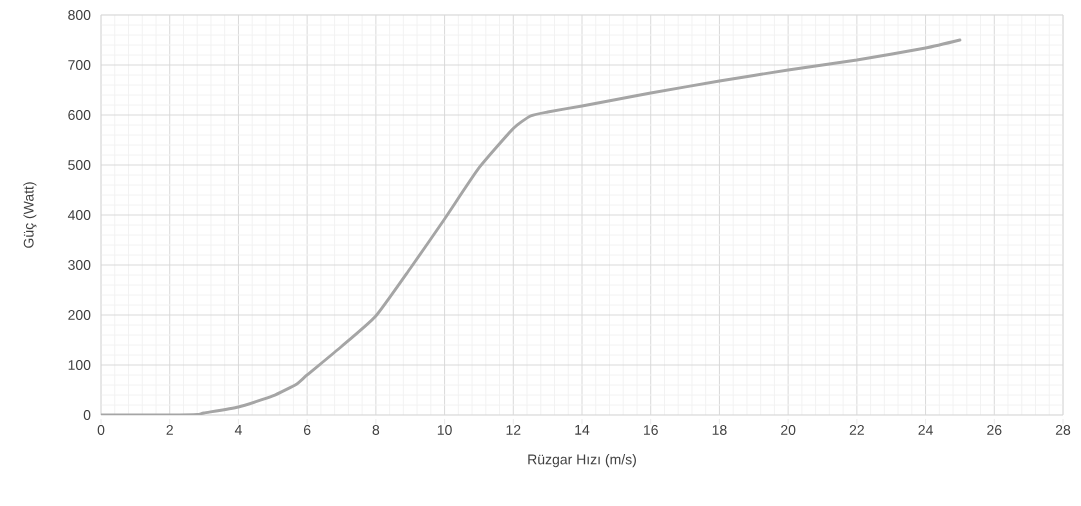 The image size is (1081, 506). I want to click on x-tick-label: 18, so click(719, 430).